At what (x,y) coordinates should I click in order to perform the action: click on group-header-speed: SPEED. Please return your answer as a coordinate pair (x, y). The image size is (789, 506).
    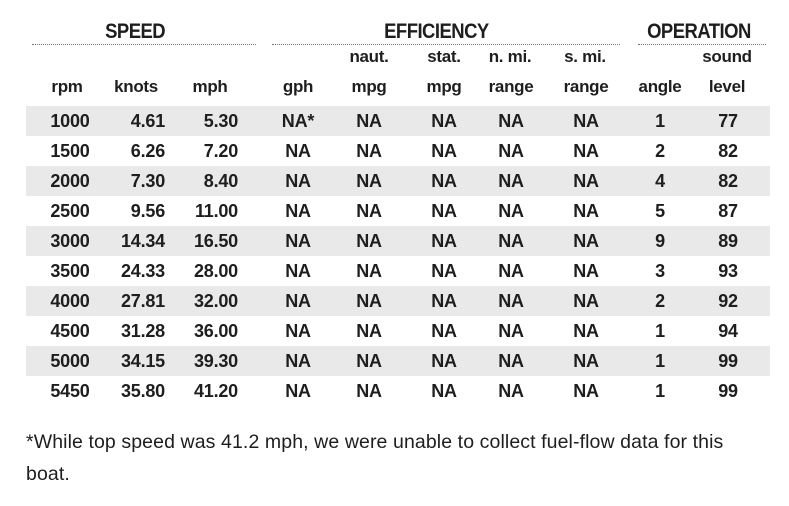
    Looking at the image, I should click on (135, 31).